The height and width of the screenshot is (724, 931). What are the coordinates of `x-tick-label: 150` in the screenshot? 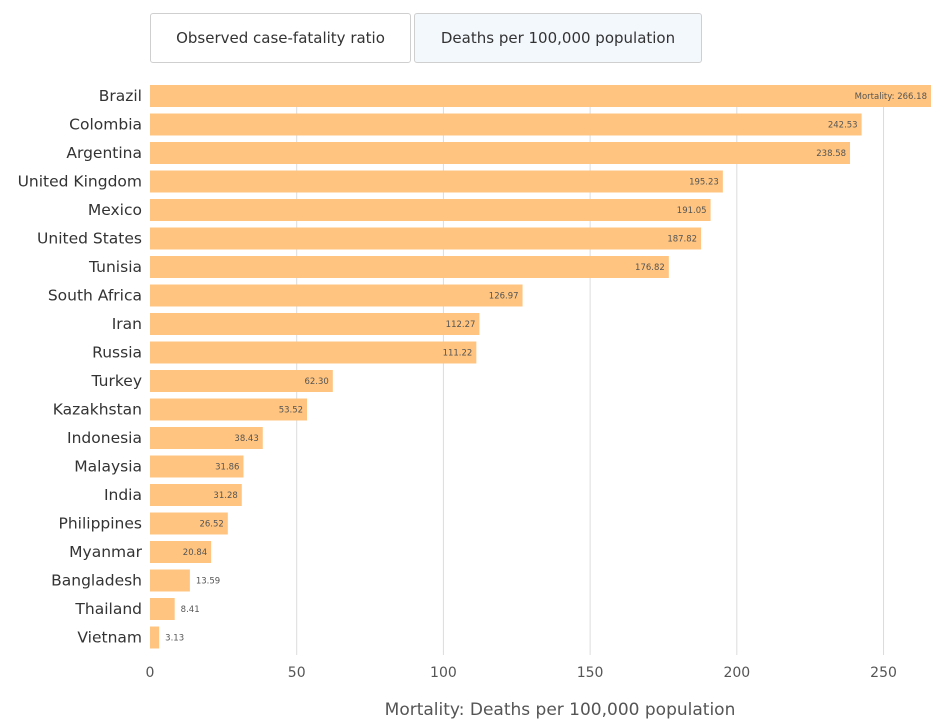 It's located at (590, 673).